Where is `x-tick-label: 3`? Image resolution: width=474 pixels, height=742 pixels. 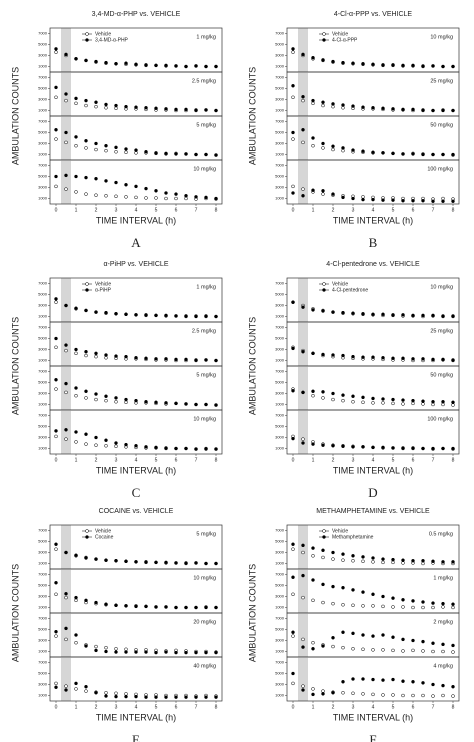
x-tick-label: 3 is located at coordinates (353, 460).